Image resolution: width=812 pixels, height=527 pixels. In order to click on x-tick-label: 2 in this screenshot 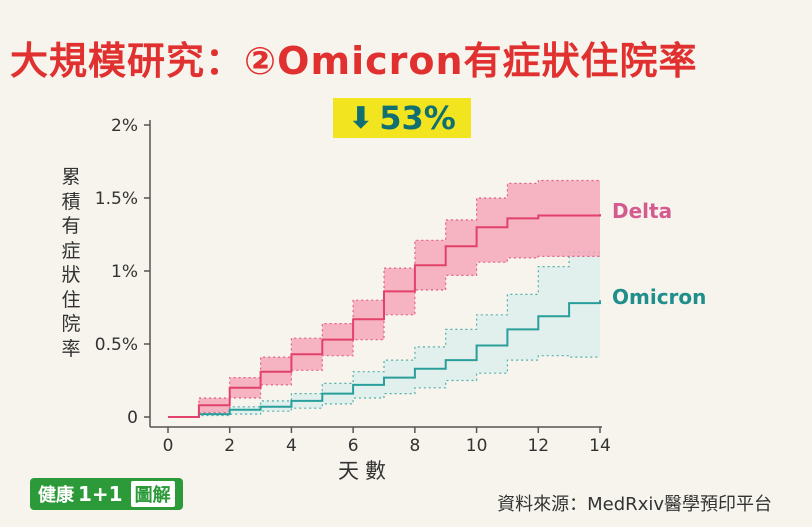, I will do `click(229, 446)`.